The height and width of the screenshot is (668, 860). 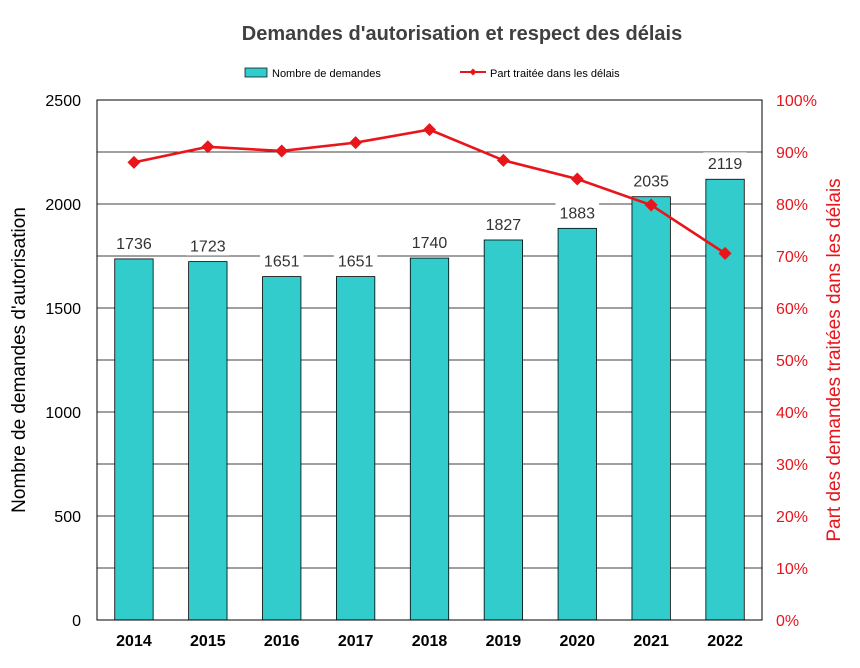 I want to click on legend-bar-swatch, so click(x=256, y=72).